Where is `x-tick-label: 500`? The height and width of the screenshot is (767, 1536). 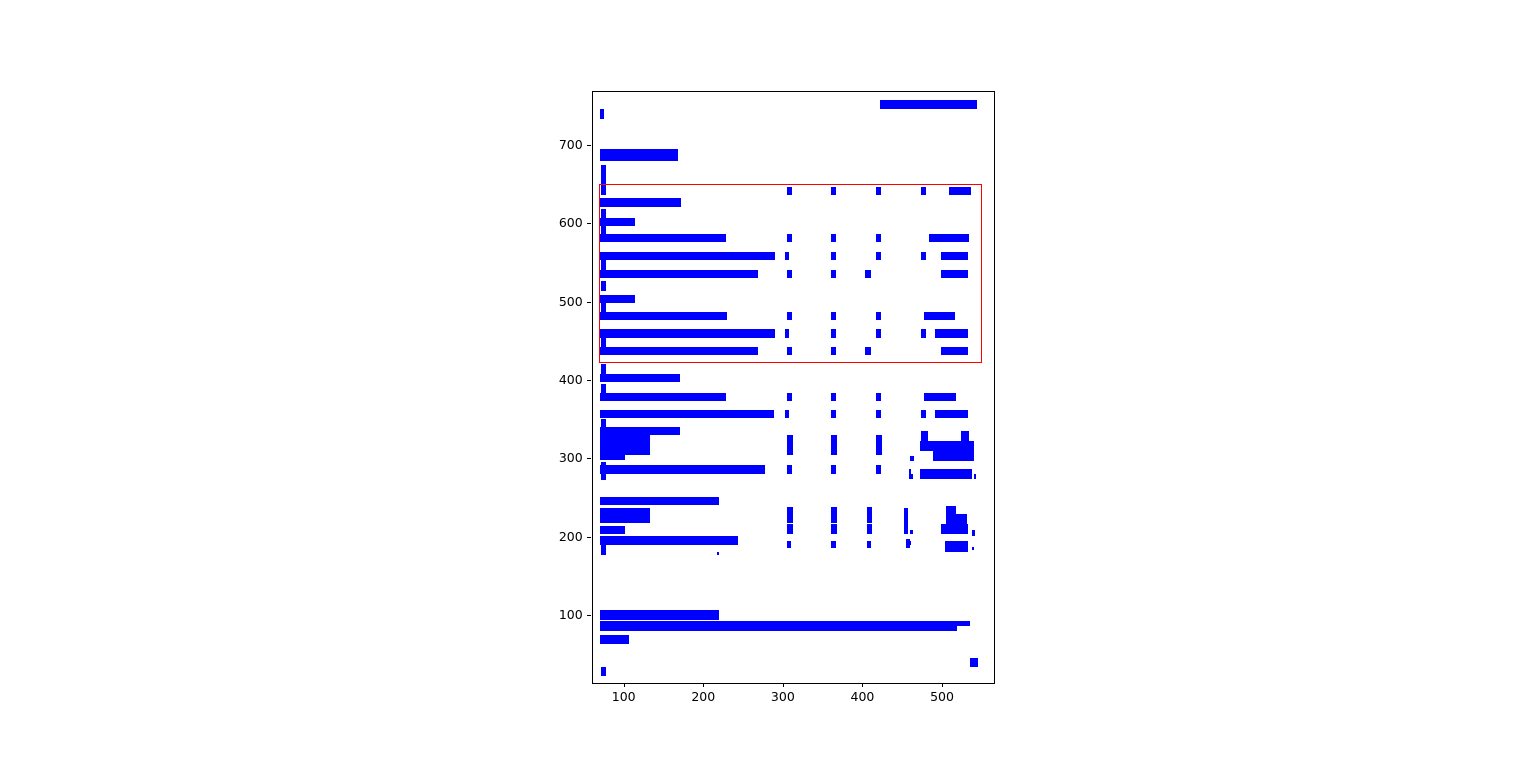 x-tick-label: 500 is located at coordinates (942, 697).